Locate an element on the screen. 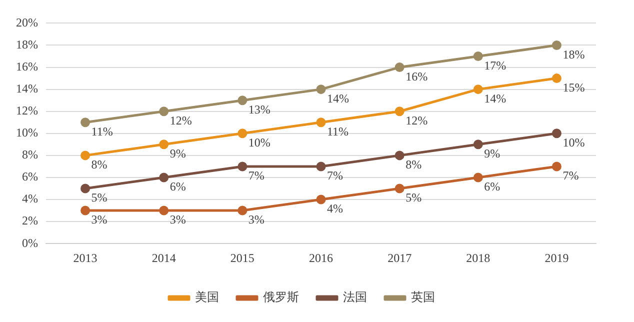 The height and width of the screenshot is (322, 634). y-tick-label: 18% is located at coordinates (27, 44).